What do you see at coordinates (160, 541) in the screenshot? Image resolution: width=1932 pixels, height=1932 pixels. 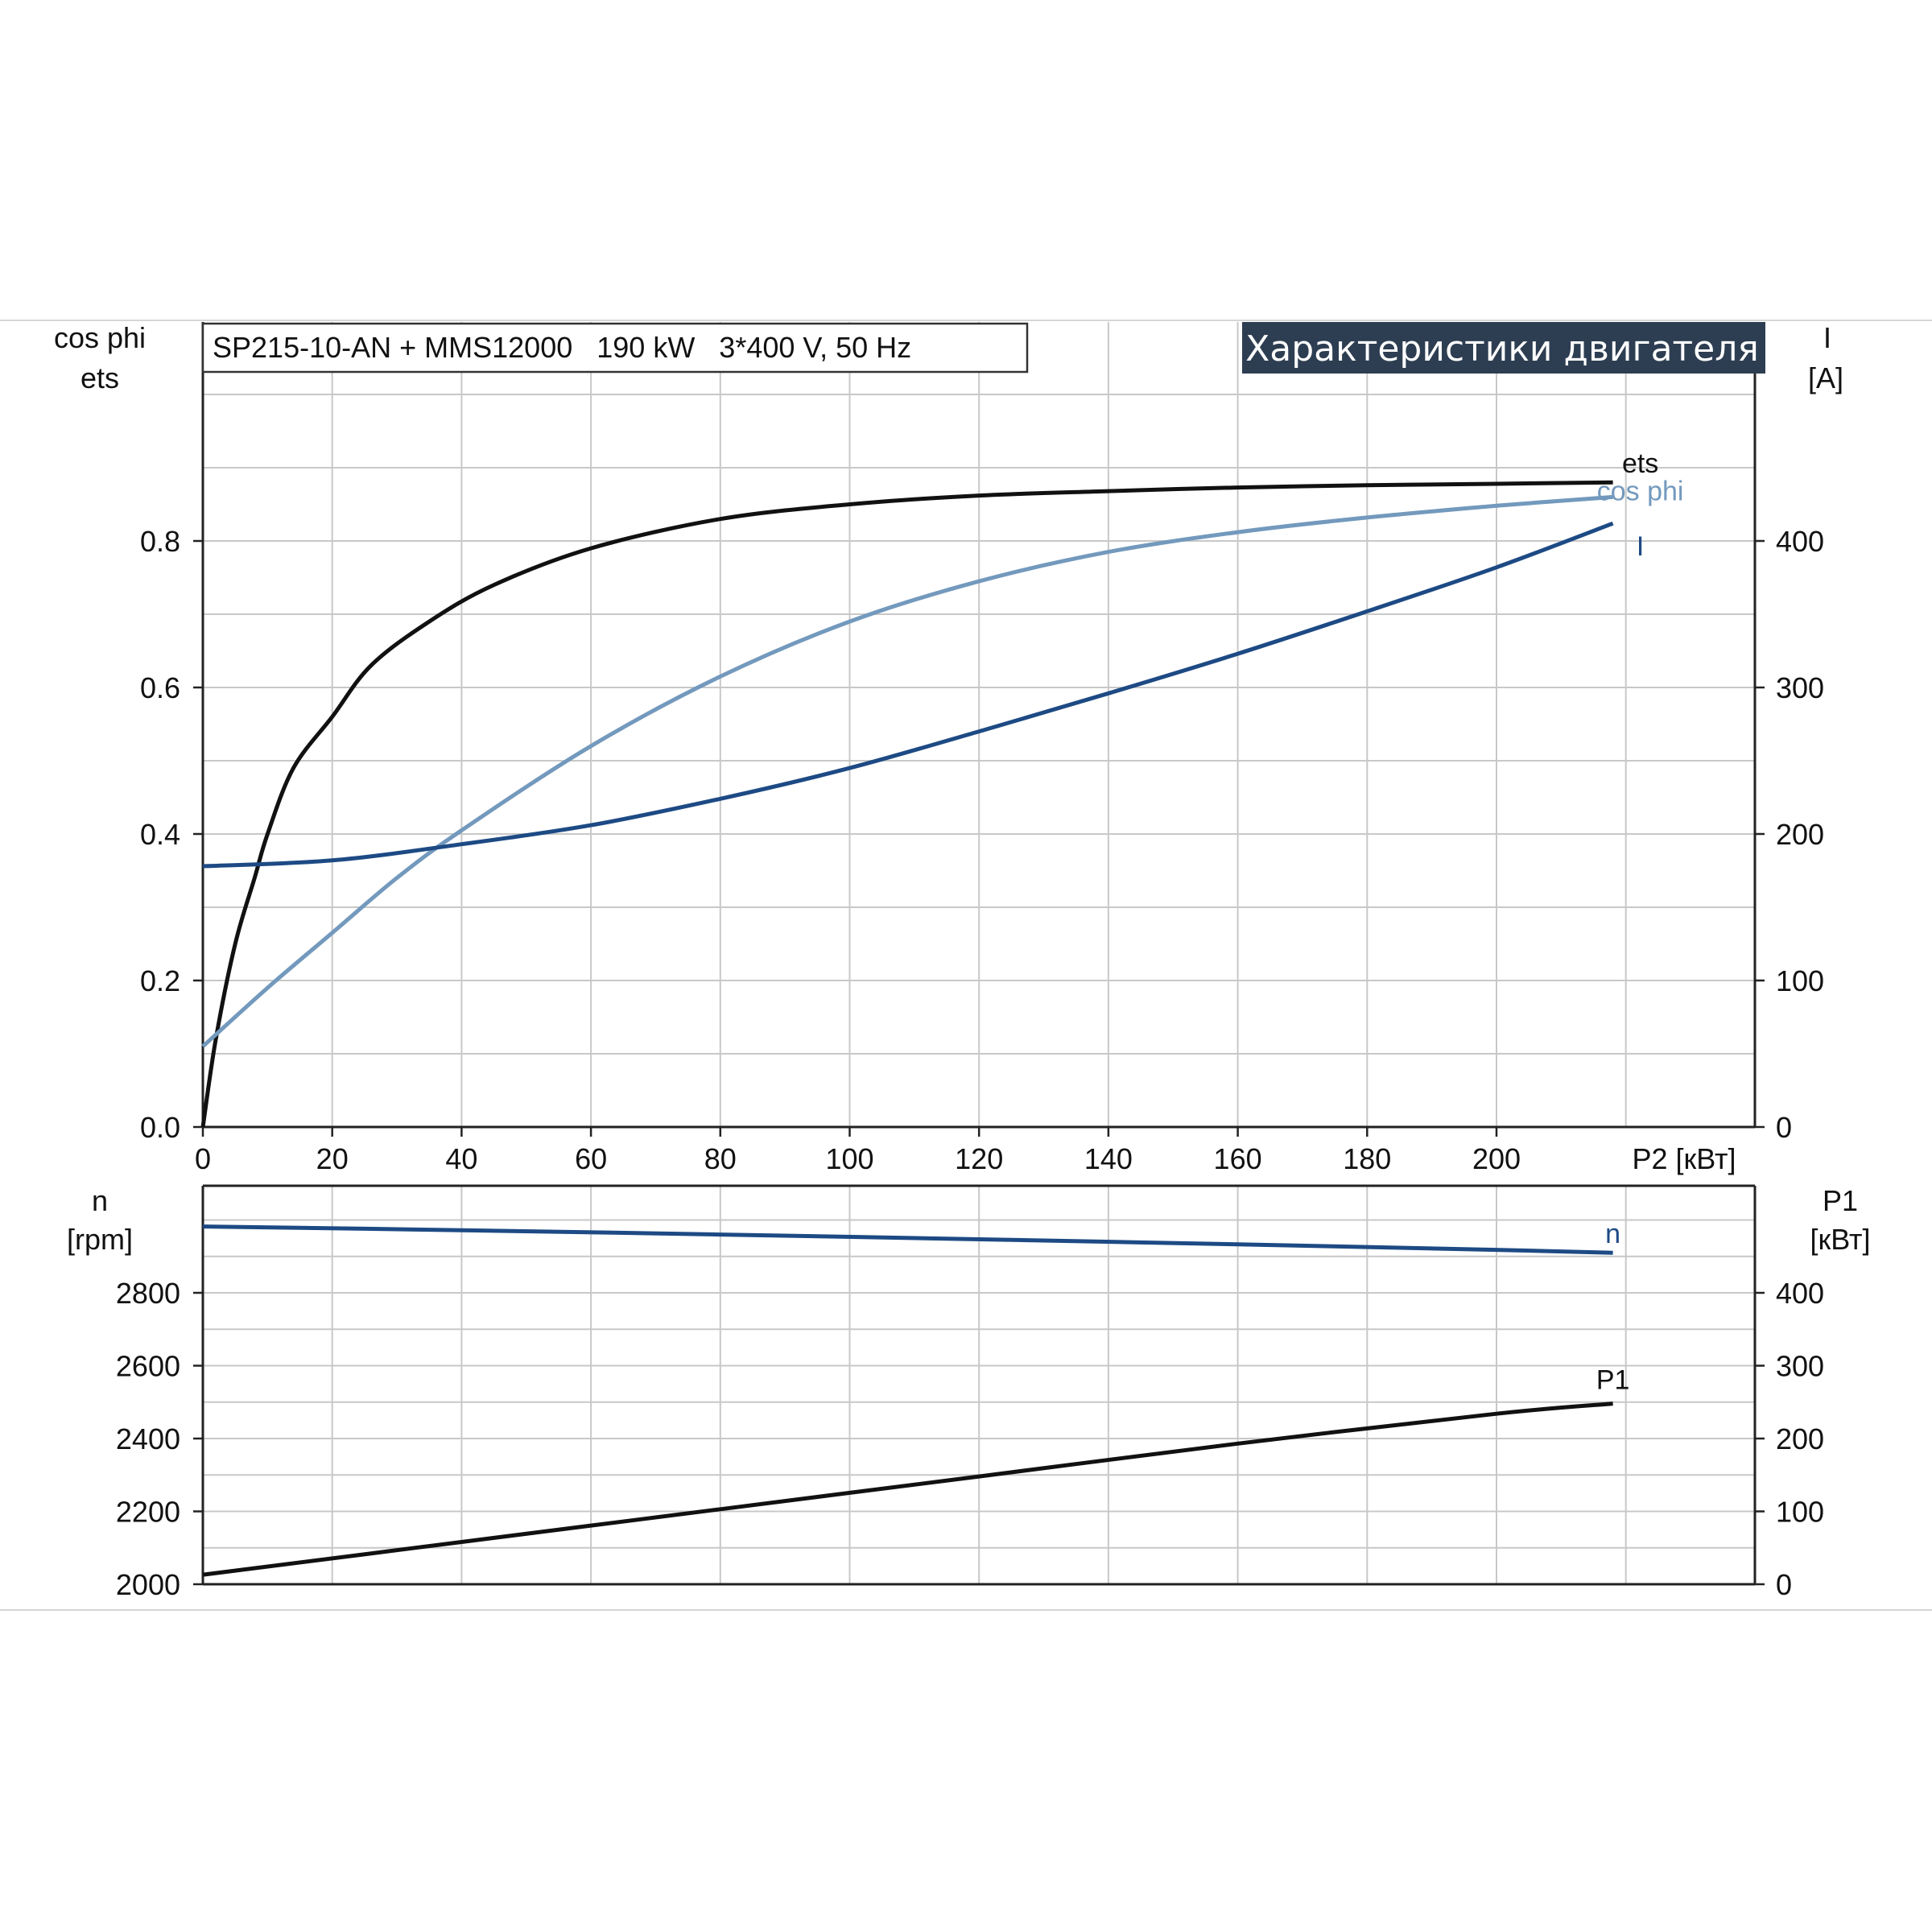 I see `left-tick-label: 0.8` at bounding box center [160, 541].